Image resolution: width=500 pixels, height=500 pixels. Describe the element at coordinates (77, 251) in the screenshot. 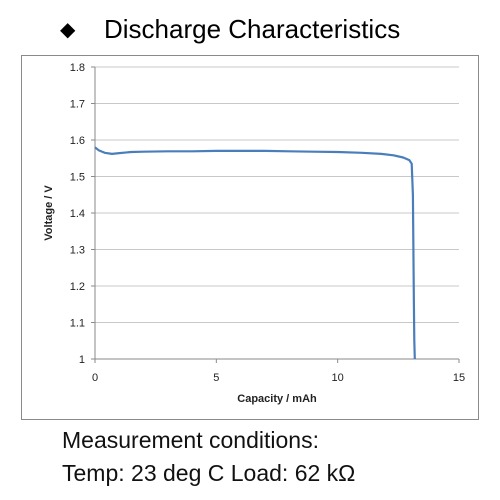

I see `y-tick-label: 1.3` at that location.